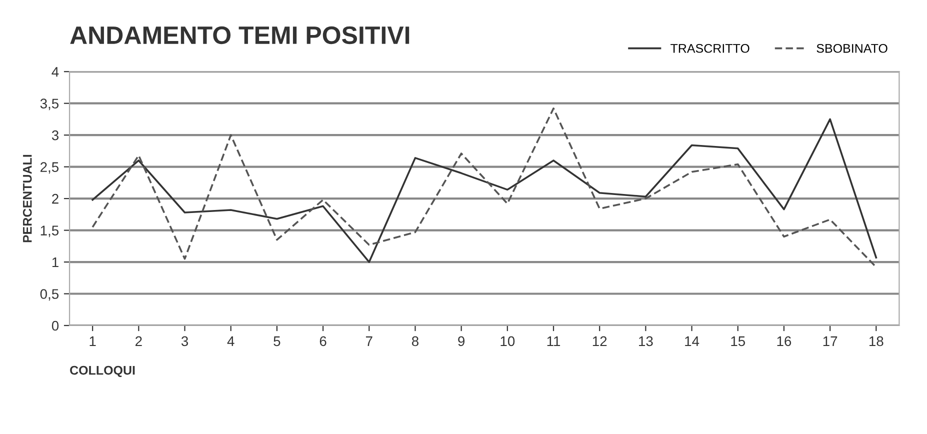 This screenshot has height=434, width=927. Describe the element at coordinates (230, 341) in the screenshot. I see `x-tick-label: 4` at that location.